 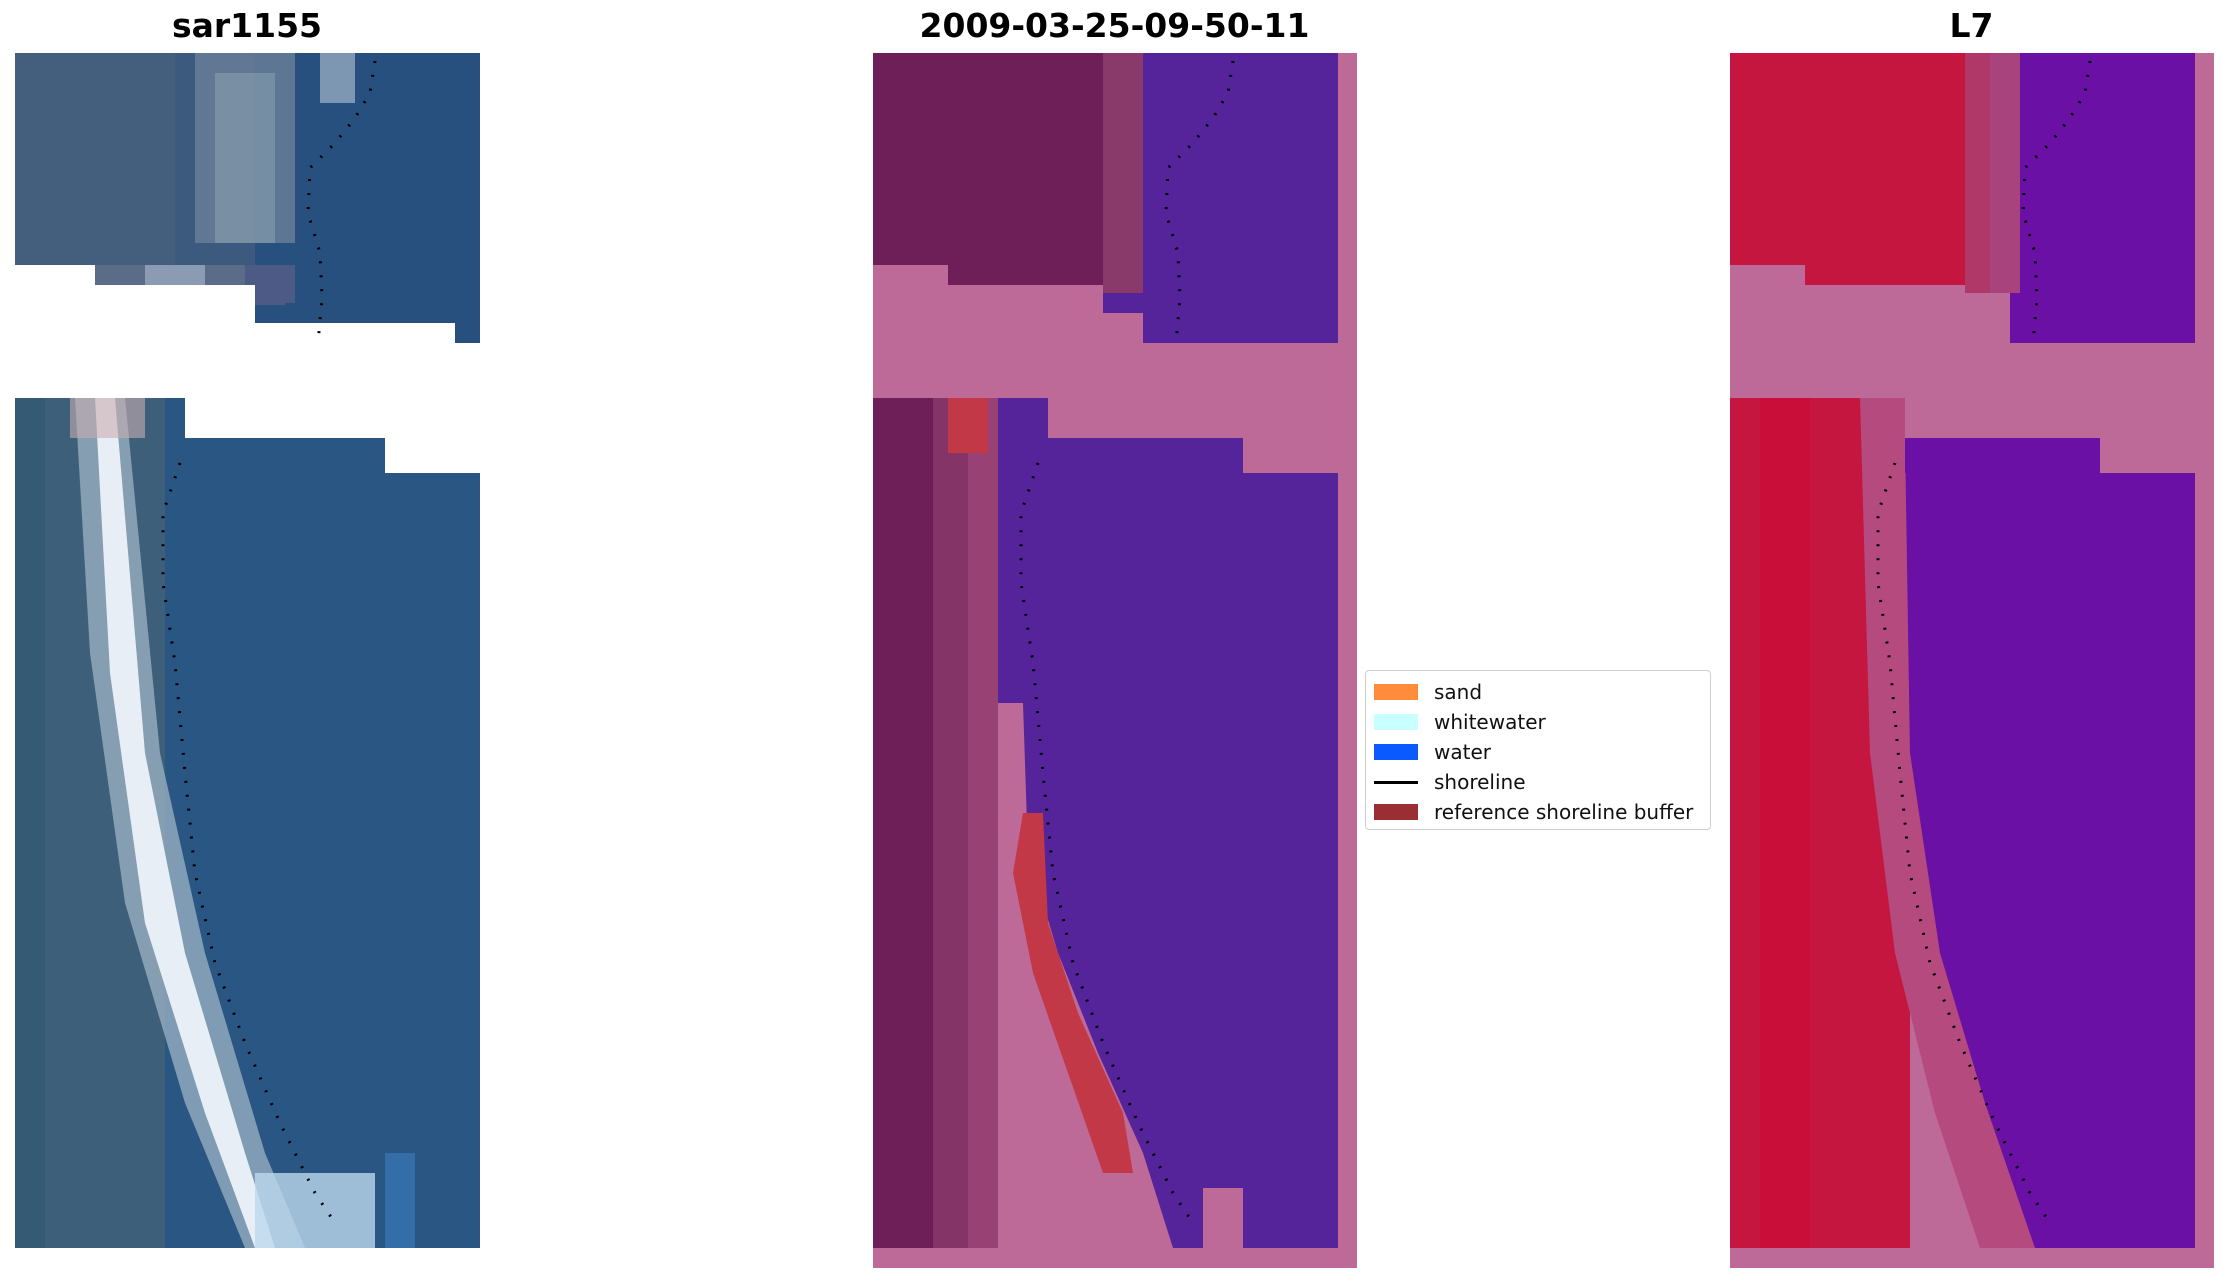 I want to click on legend-label-shoreline: shoreline, so click(x=1480, y=782).